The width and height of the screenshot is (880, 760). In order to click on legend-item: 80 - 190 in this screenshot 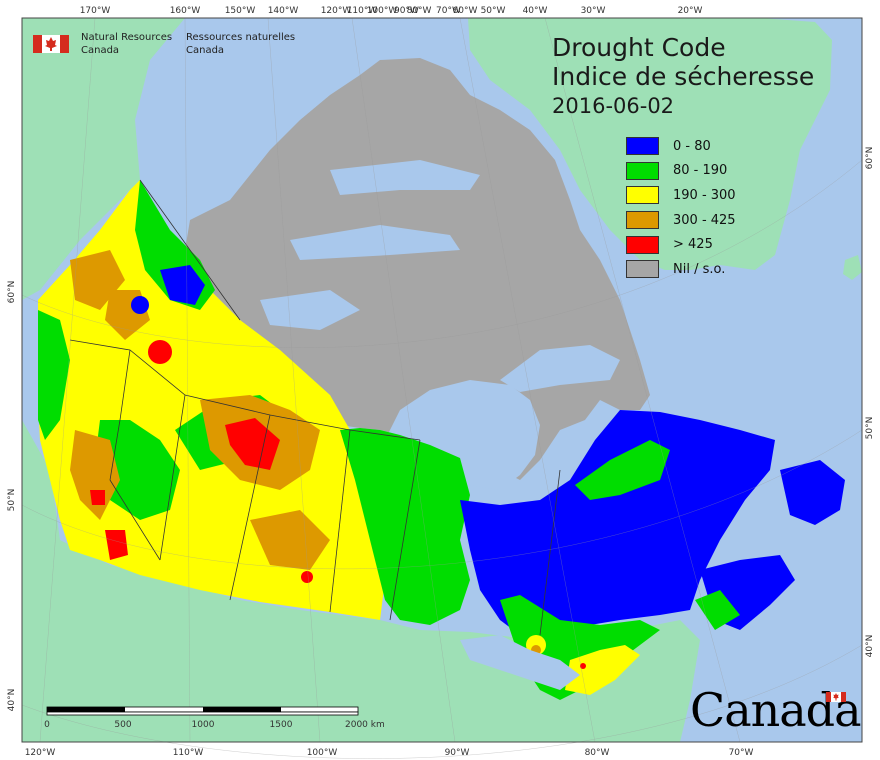, I will do `click(681, 171)`.